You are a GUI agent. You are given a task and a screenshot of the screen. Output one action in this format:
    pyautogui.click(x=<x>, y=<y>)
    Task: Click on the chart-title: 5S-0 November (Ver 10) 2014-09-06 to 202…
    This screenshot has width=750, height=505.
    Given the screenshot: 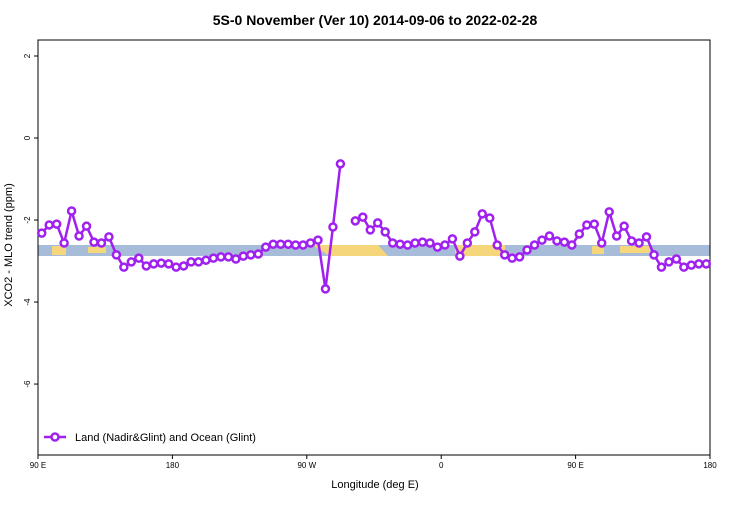 What is the action you would take?
    pyautogui.click(x=375, y=20)
    